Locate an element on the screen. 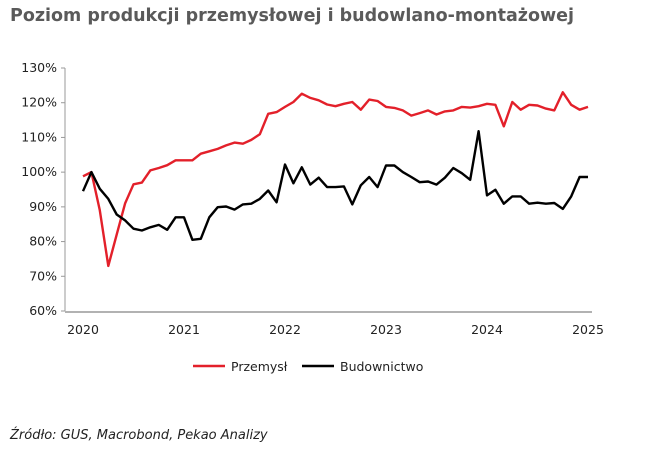  x-tick-label: 2020 is located at coordinates (83, 329).